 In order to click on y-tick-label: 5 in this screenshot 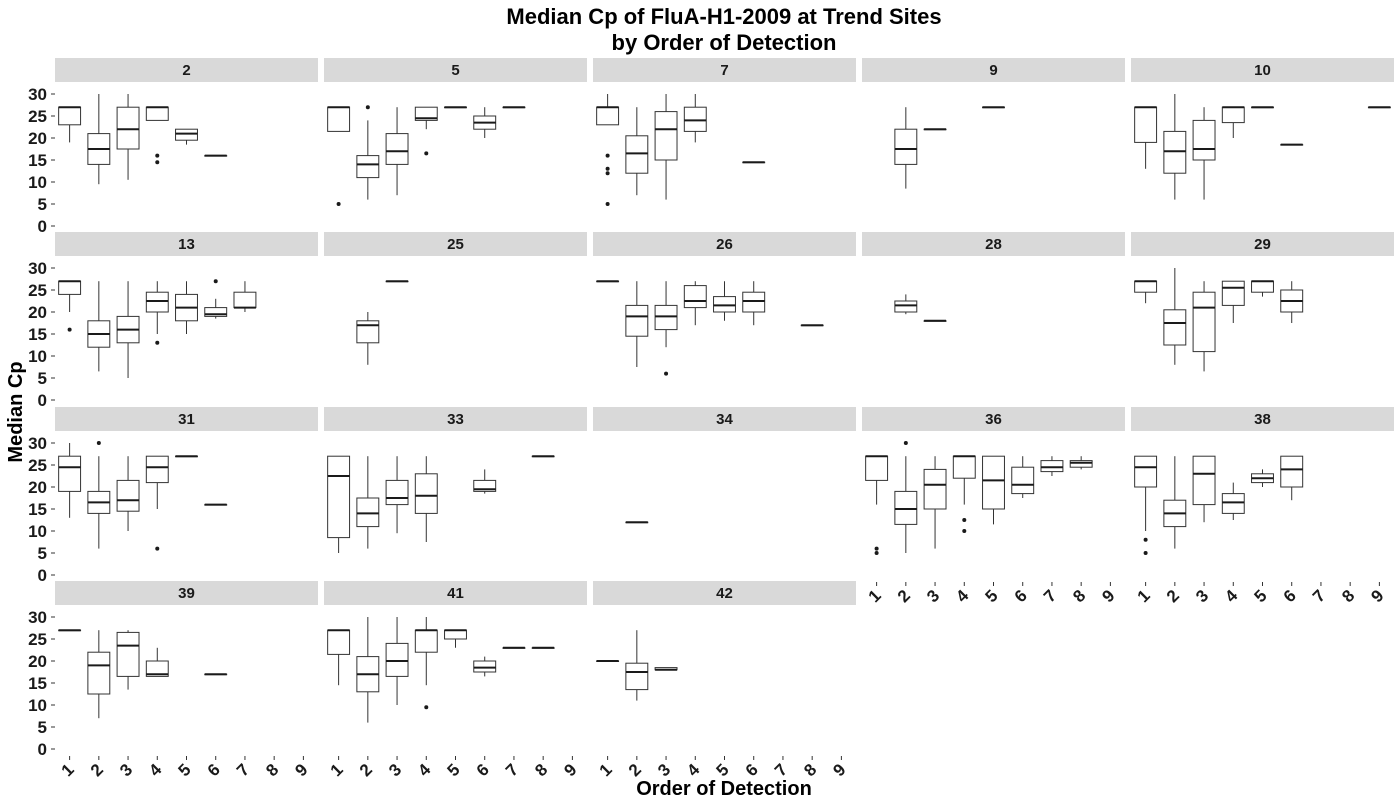, I will do `click(42, 553)`.